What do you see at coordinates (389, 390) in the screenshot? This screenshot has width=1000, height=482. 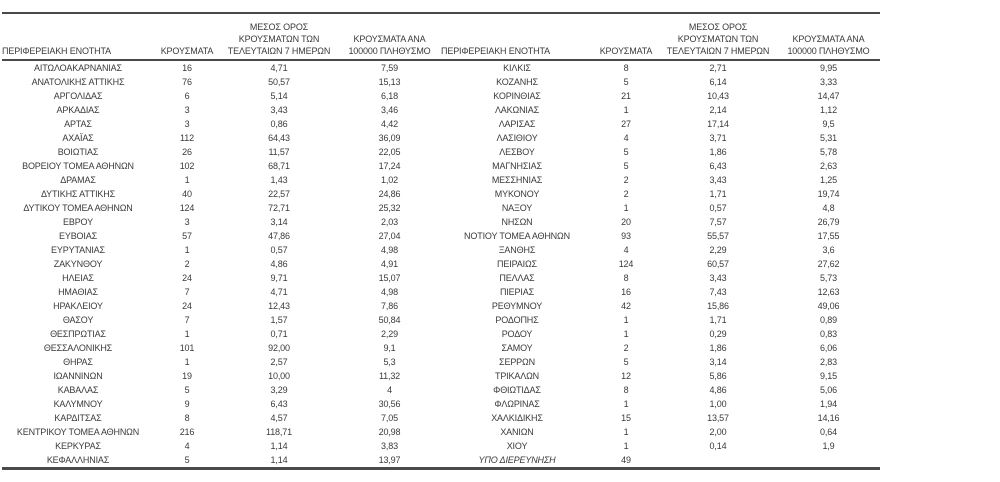 I see `per100k-cell: 4` at bounding box center [389, 390].